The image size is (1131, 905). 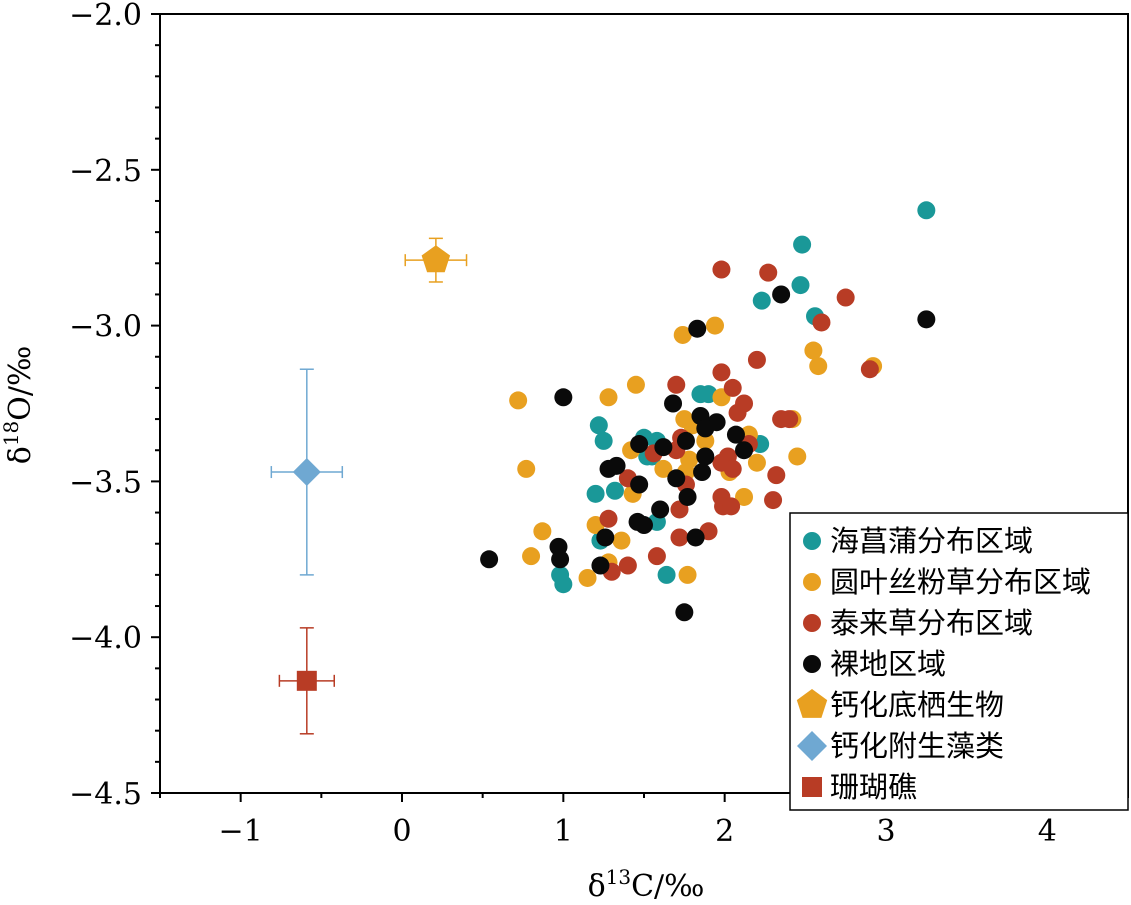 I want to click on x-tick-label: 2, so click(x=724, y=831).